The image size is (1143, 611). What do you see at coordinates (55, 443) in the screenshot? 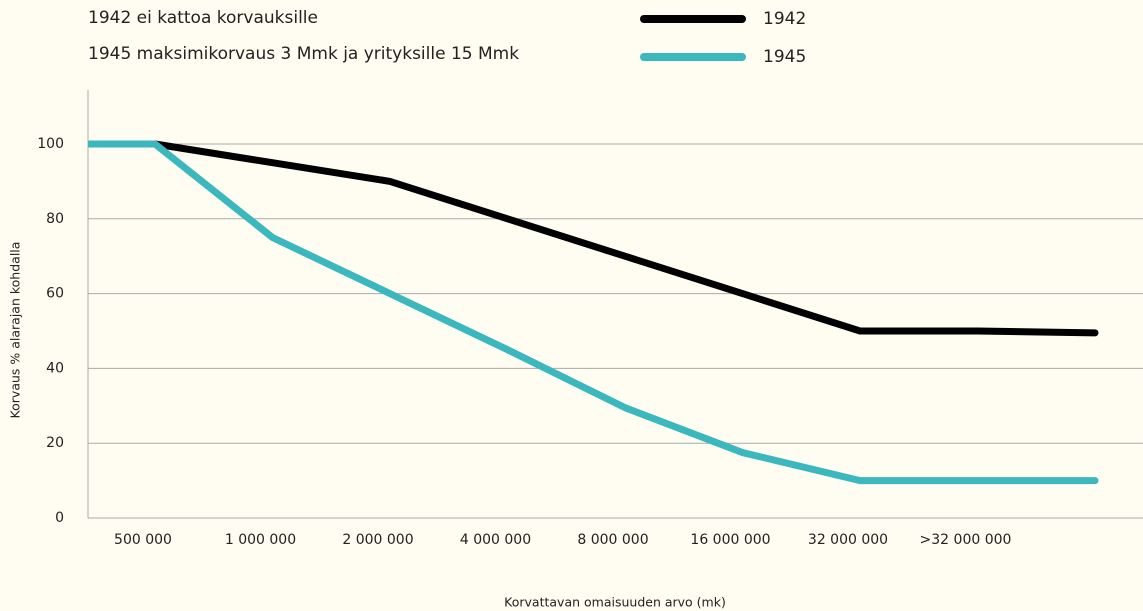
I see `y-tick-label: 20` at bounding box center [55, 443].